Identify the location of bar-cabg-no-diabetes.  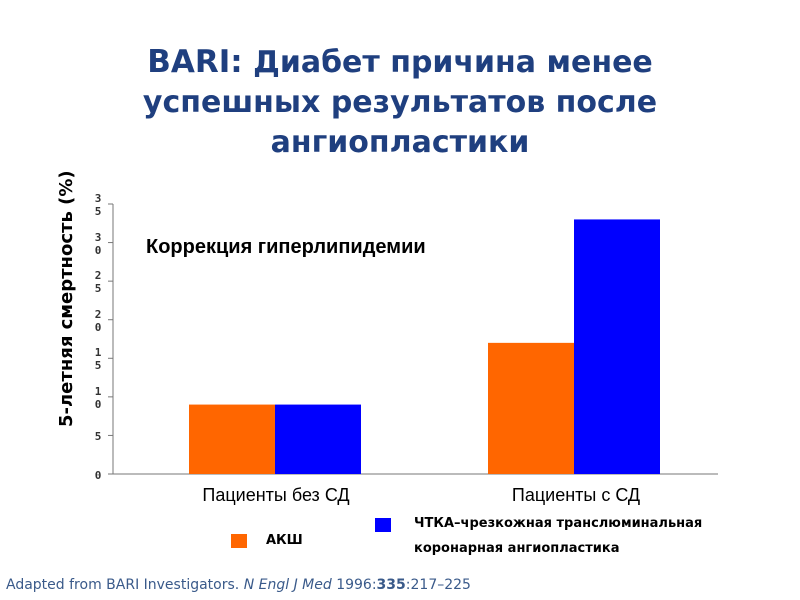
(232, 439).